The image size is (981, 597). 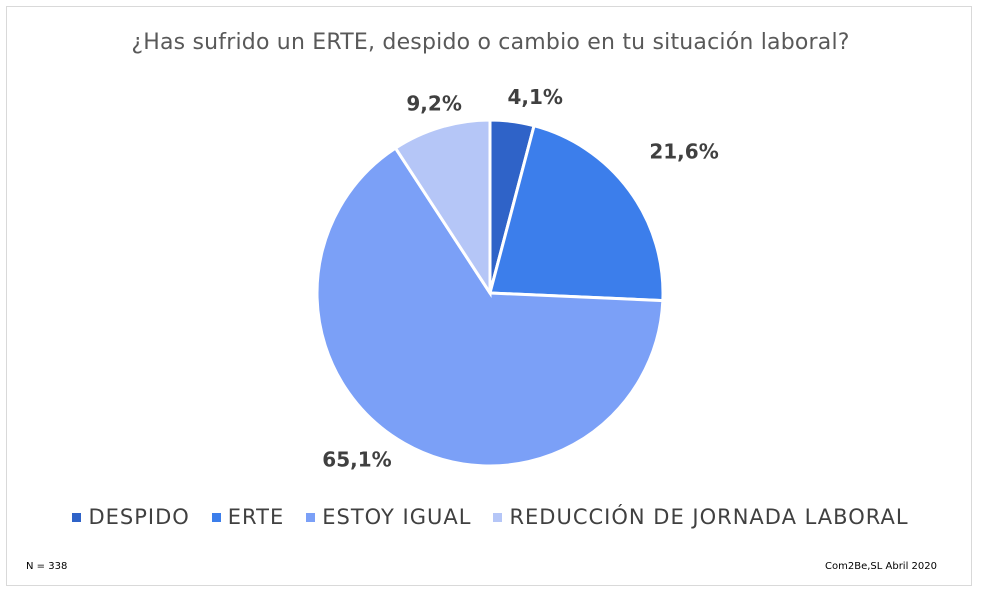 I want to click on source-note: Com2Be,SL Abril 2020, so click(x=881, y=566).